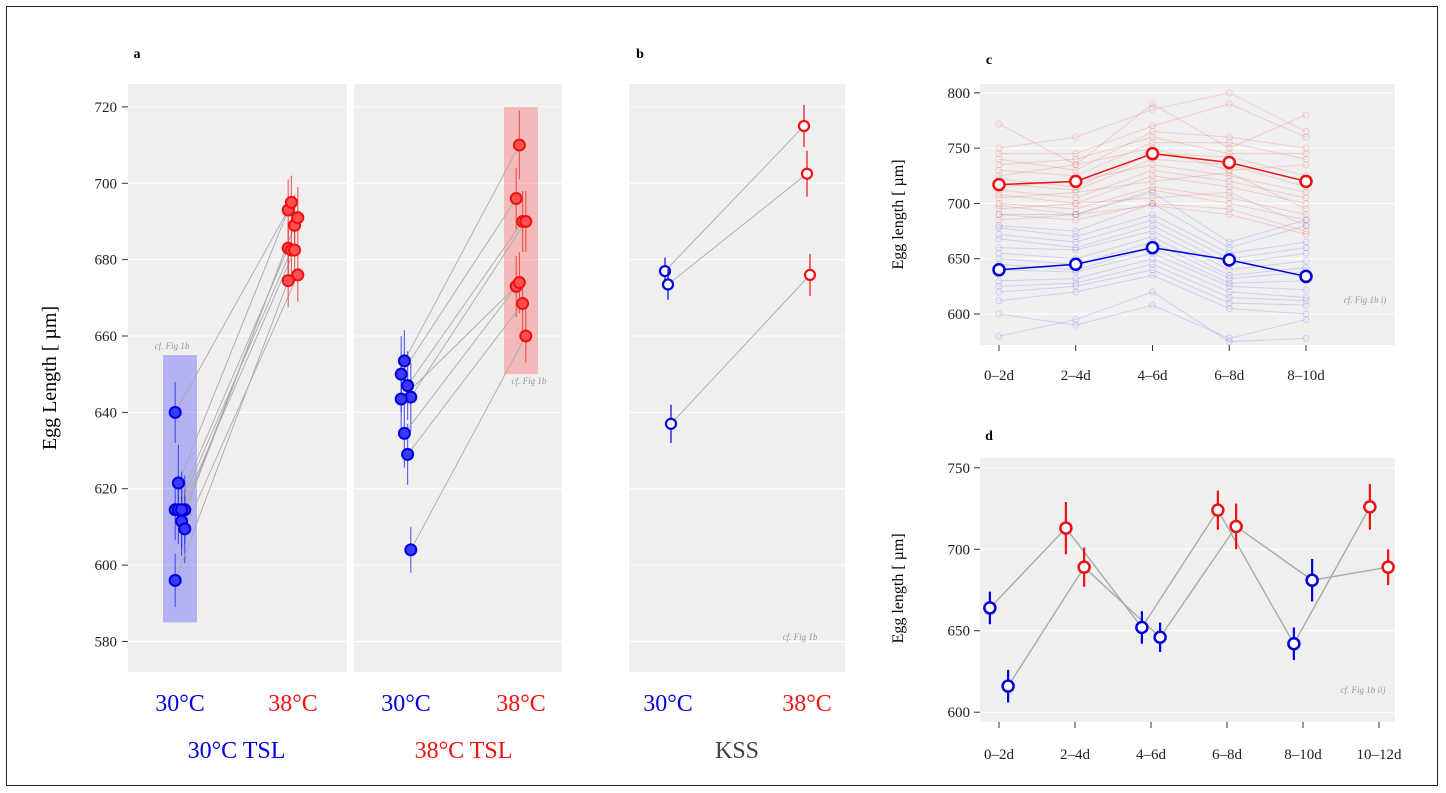  Describe the element at coordinates (1303, 755) in the screenshot. I see `x-tick-label: 8–10d` at that location.